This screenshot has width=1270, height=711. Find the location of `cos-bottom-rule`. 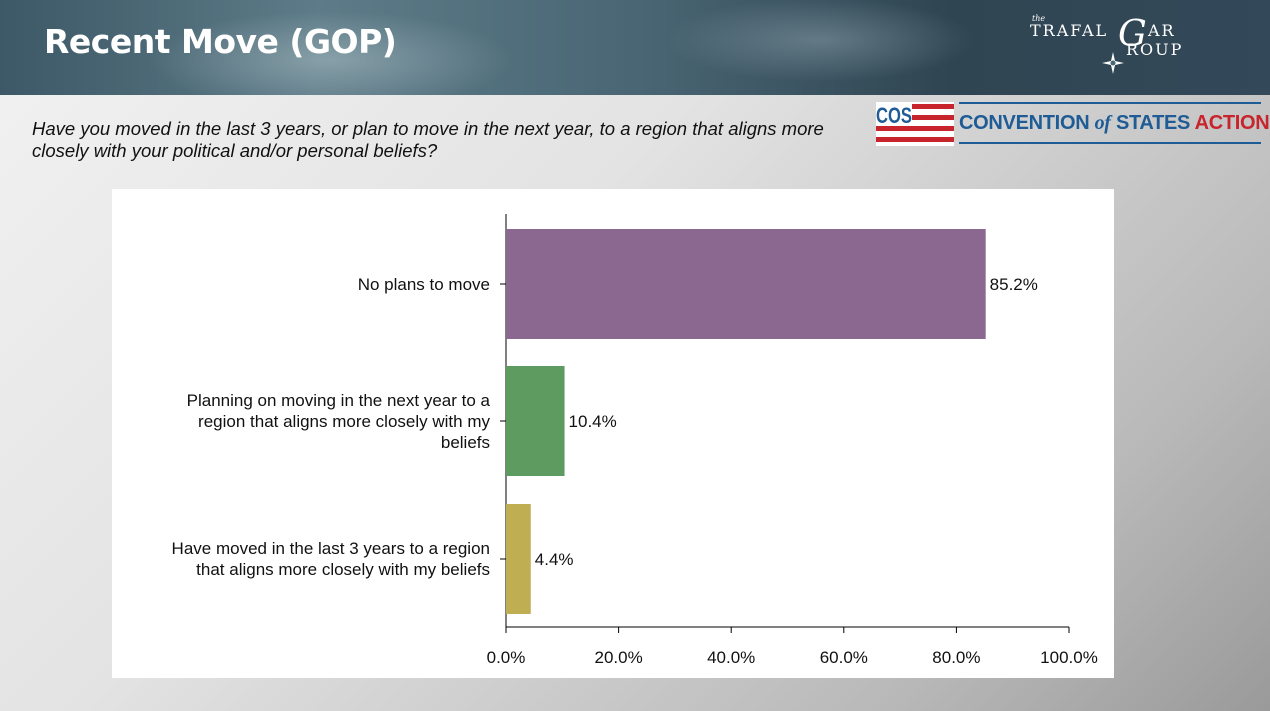

cos-bottom-rule is located at coordinates (1110, 143).